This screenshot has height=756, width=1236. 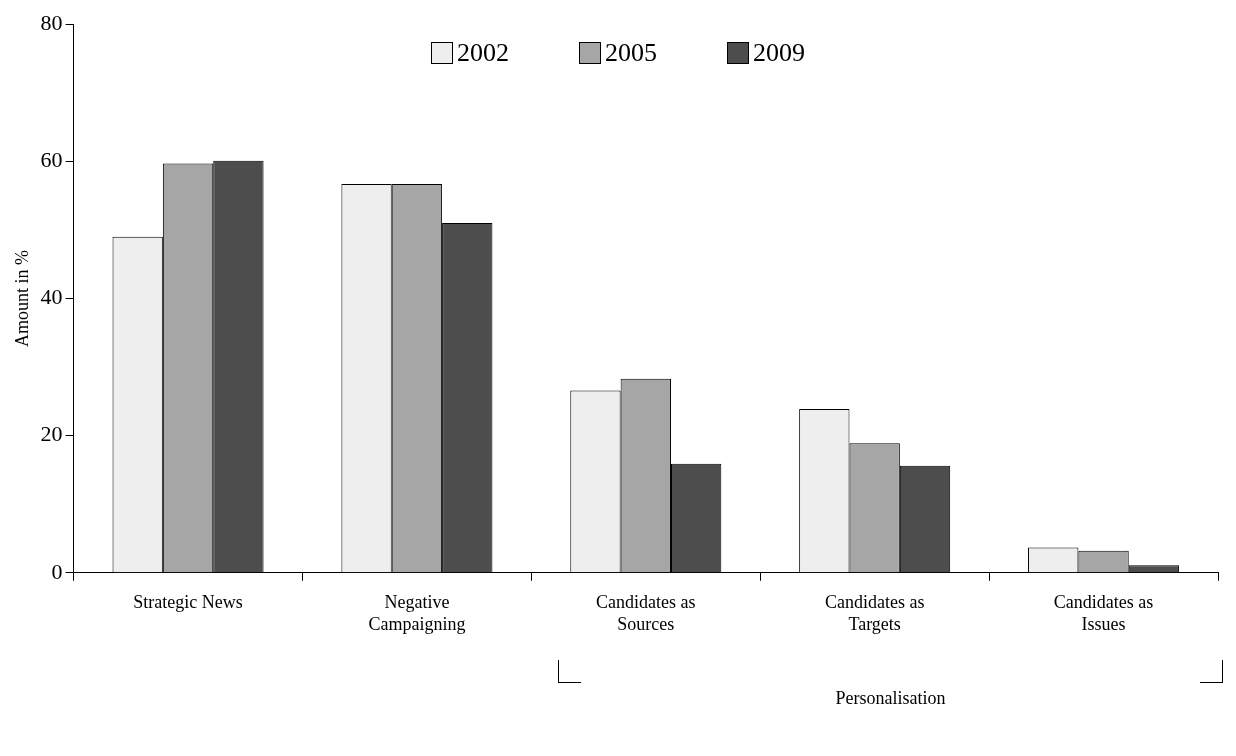 I want to click on x-tick-label: Candidates as Targets, so click(x=874, y=613).